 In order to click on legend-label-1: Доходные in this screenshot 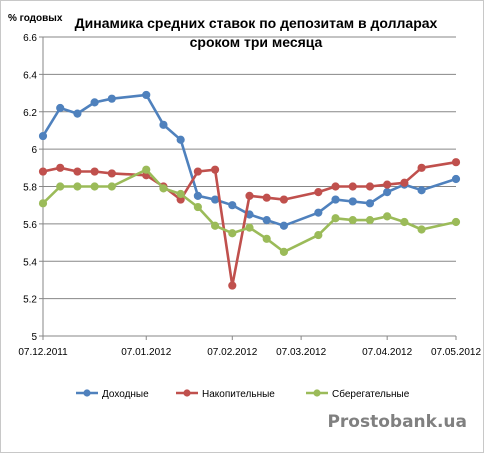, I will do `click(125, 394)`.